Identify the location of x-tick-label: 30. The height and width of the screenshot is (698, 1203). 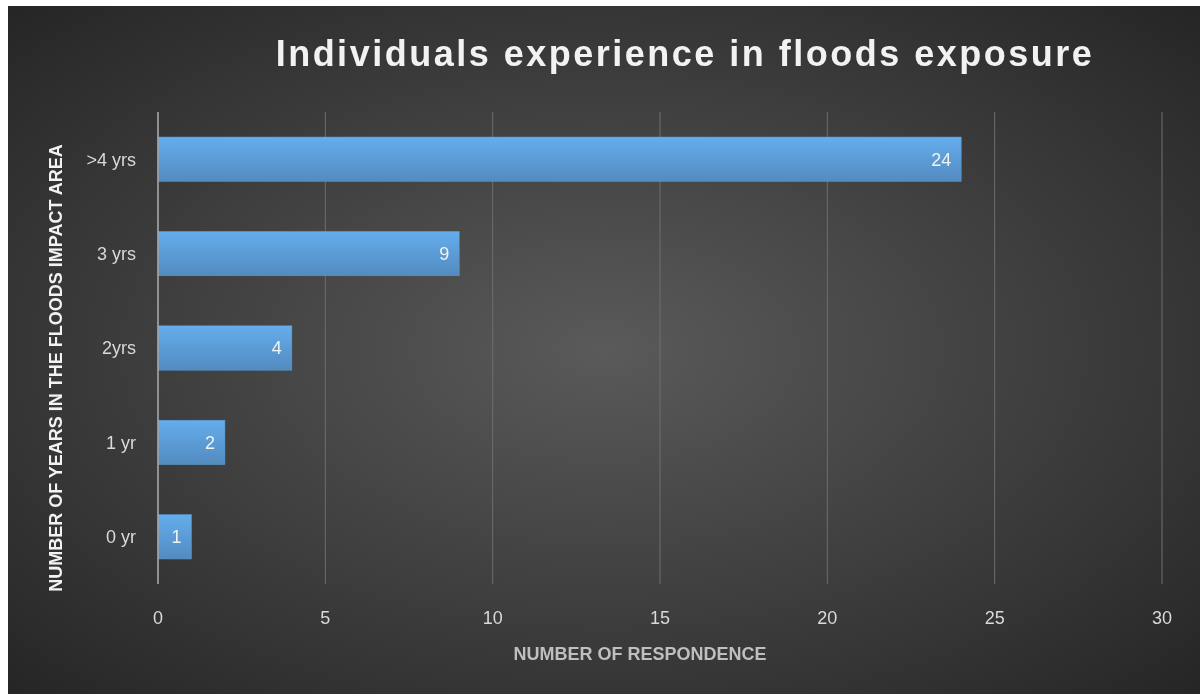
(1162, 618).